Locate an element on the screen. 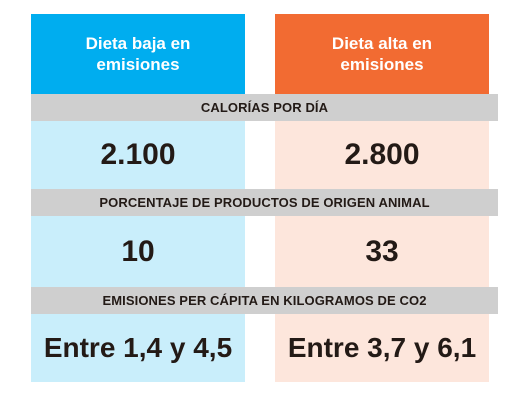  column-header-low-emissions: Dieta baja en emisiones is located at coordinates (138, 54).